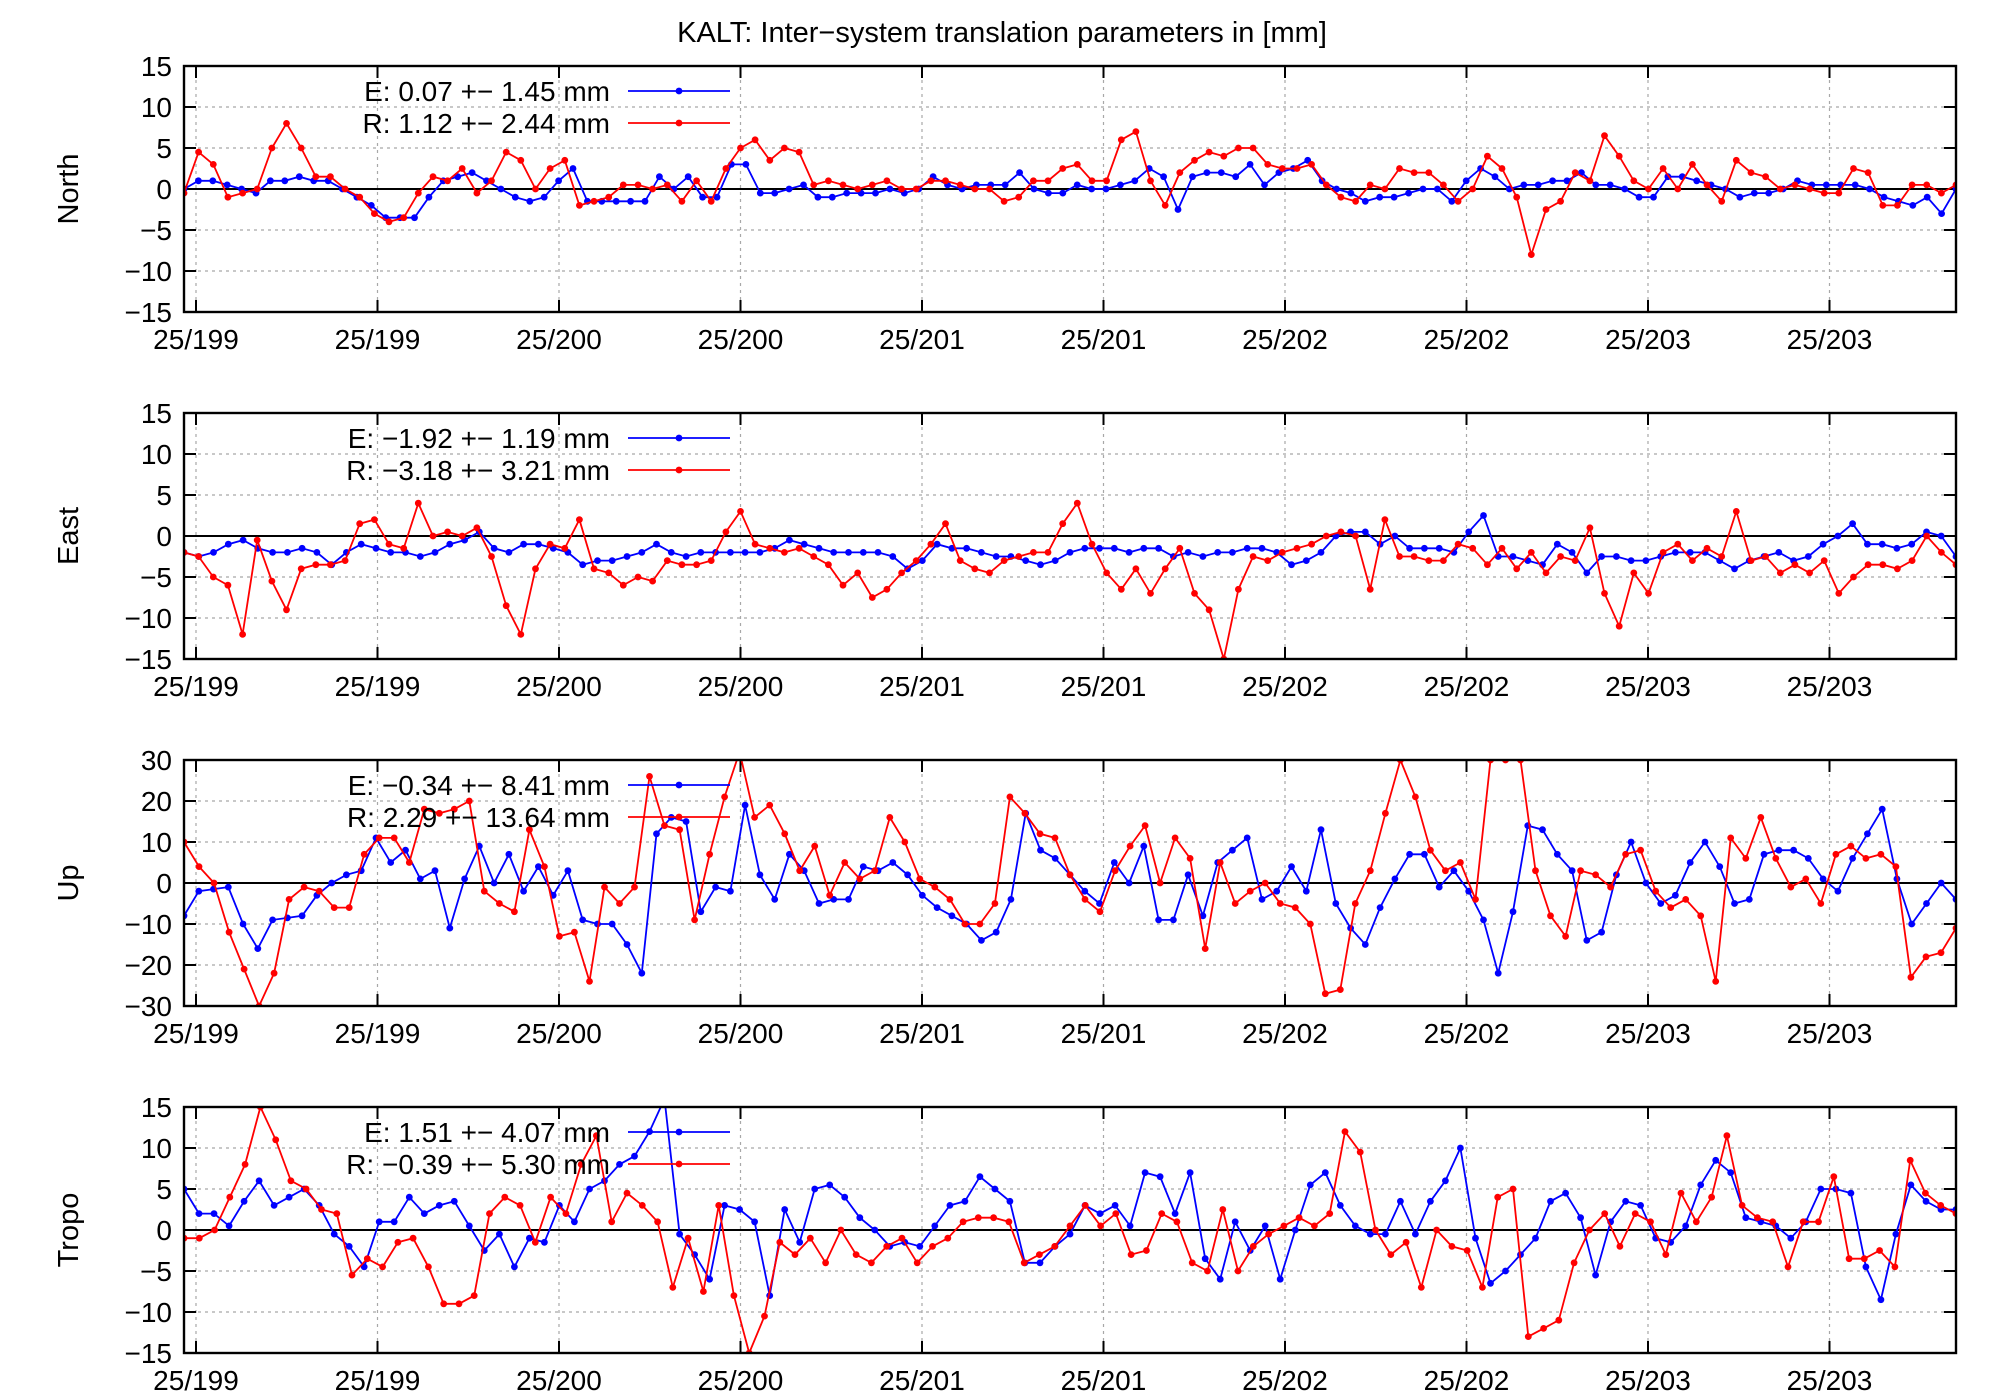 The width and height of the screenshot is (2000, 1400). I want to click on legend-label: E: 1.51 +− 4.07 mm, so click(487, 1132).